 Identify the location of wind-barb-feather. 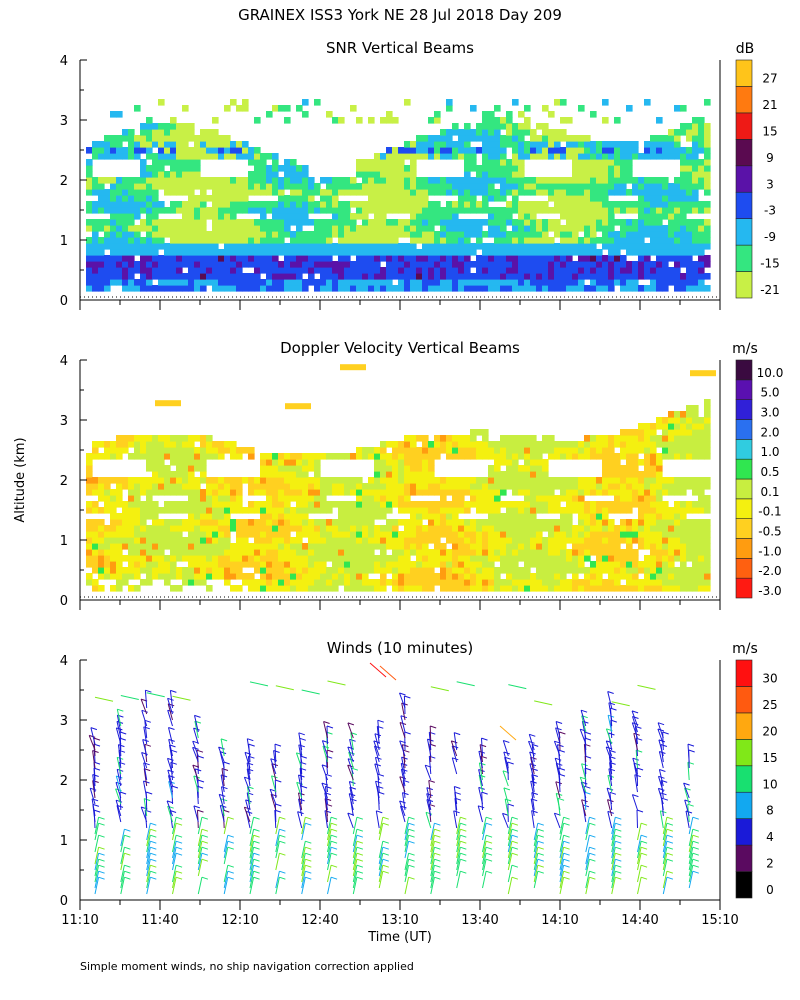
(147, 721).